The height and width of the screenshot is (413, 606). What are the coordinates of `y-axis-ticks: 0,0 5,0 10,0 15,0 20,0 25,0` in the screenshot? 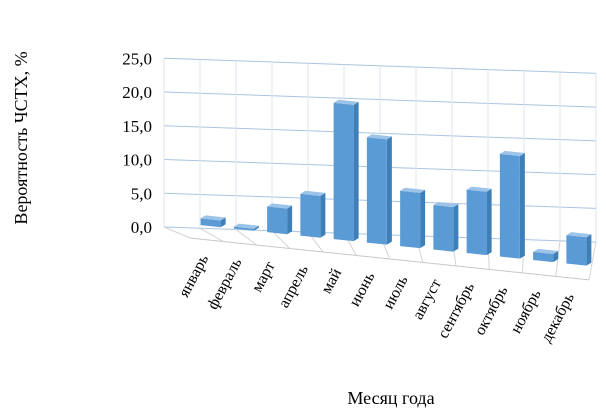 It's located at (137, 143).